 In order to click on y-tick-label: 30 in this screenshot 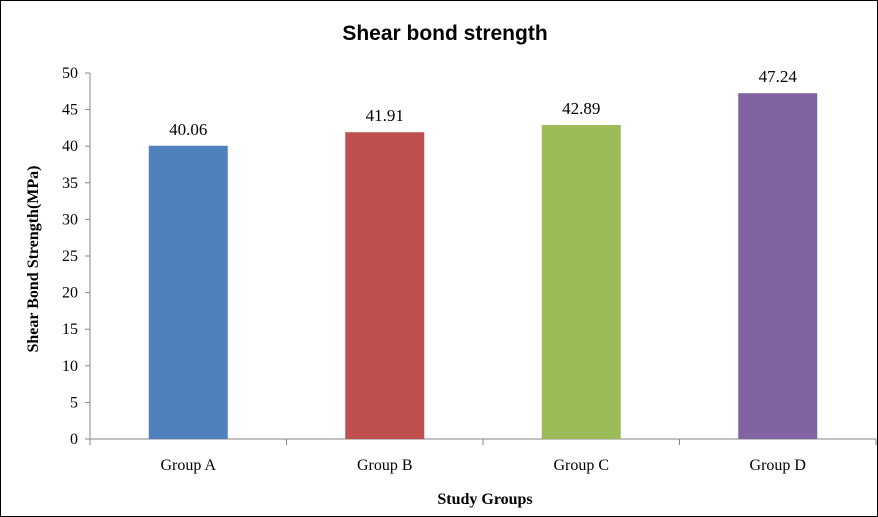, I will do `click(70, 219)`.